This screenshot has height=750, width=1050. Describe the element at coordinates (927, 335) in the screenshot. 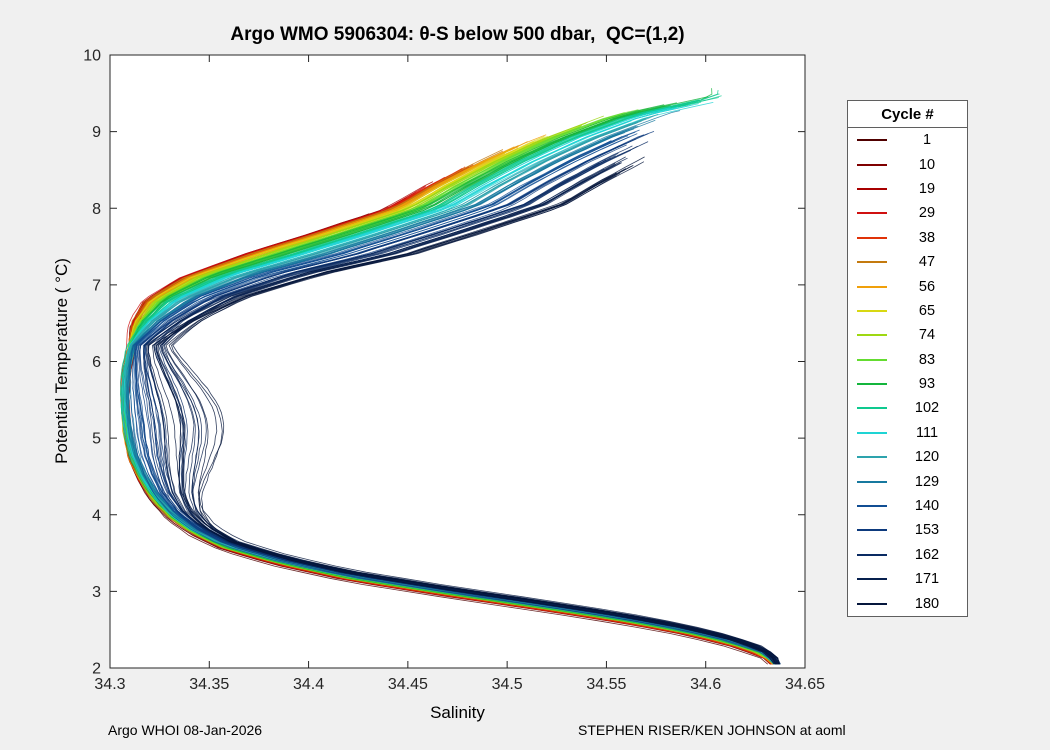

I see `legend-cycle-label: 74` at that location.